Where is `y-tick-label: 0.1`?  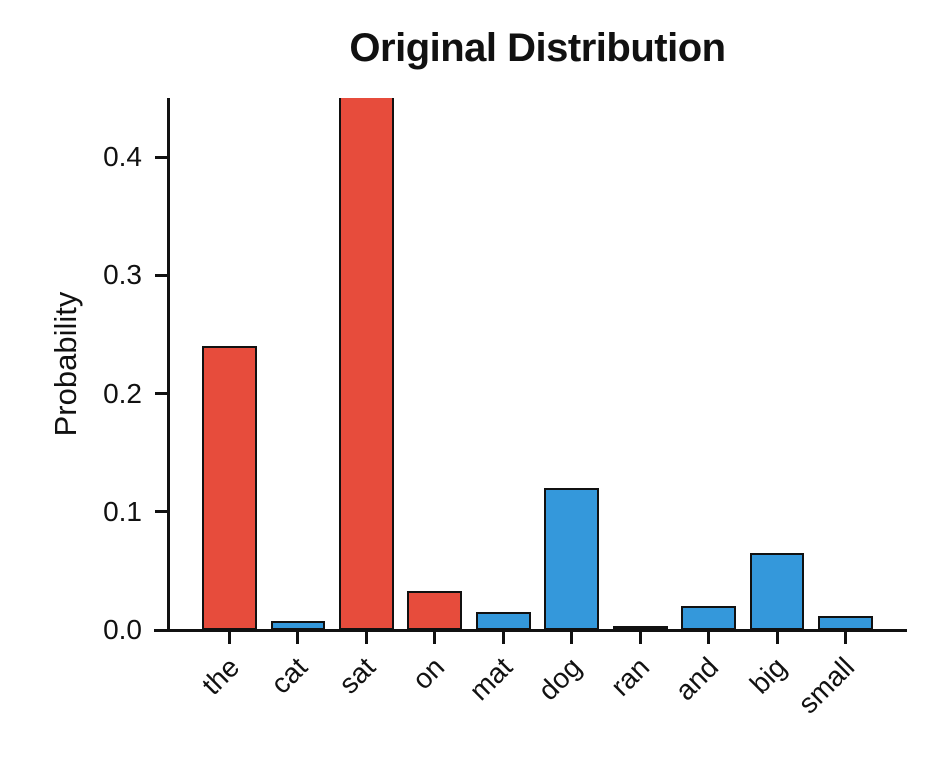 y-tick-label: 0.1 is located at coordinates (122, 511).